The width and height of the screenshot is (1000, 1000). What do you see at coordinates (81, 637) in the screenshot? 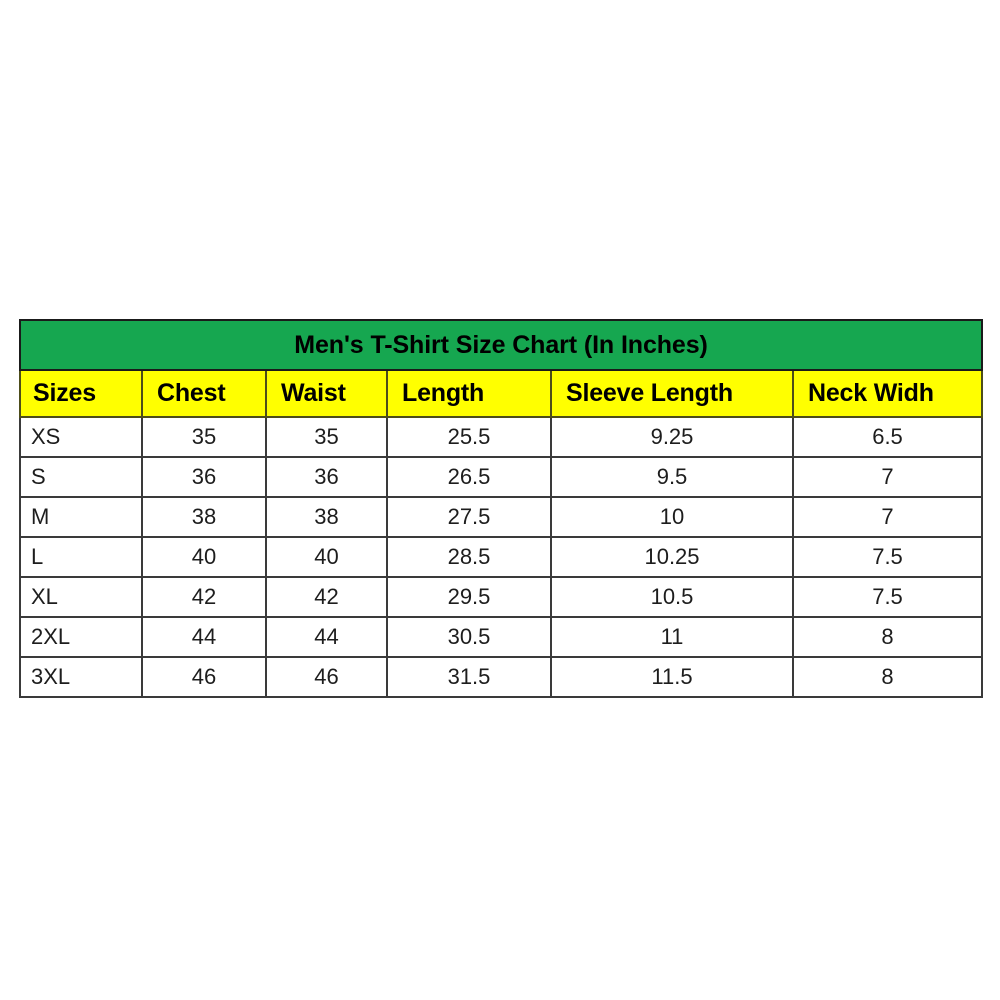
I see `cell-size: 2XL` at bounding box center [81, 637].